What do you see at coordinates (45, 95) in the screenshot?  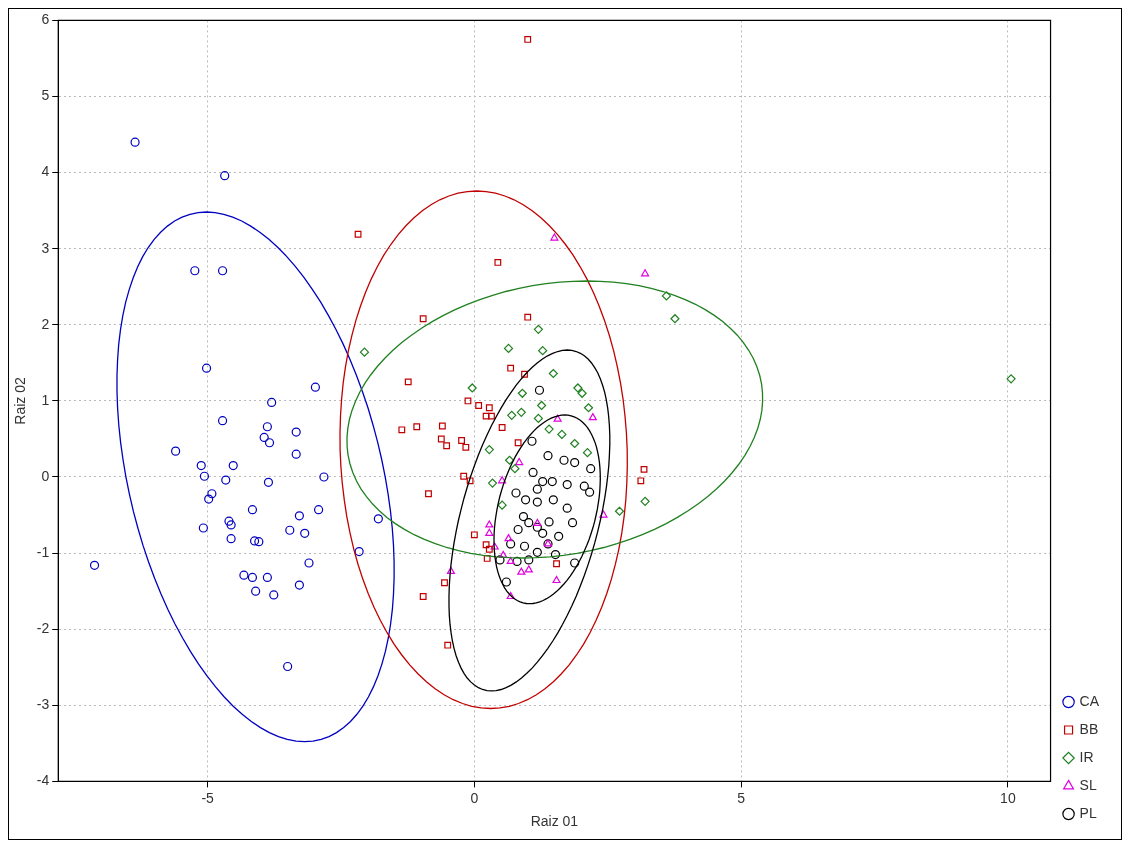 I see `y-tick-label: 5` at bounding box center [45, 95].